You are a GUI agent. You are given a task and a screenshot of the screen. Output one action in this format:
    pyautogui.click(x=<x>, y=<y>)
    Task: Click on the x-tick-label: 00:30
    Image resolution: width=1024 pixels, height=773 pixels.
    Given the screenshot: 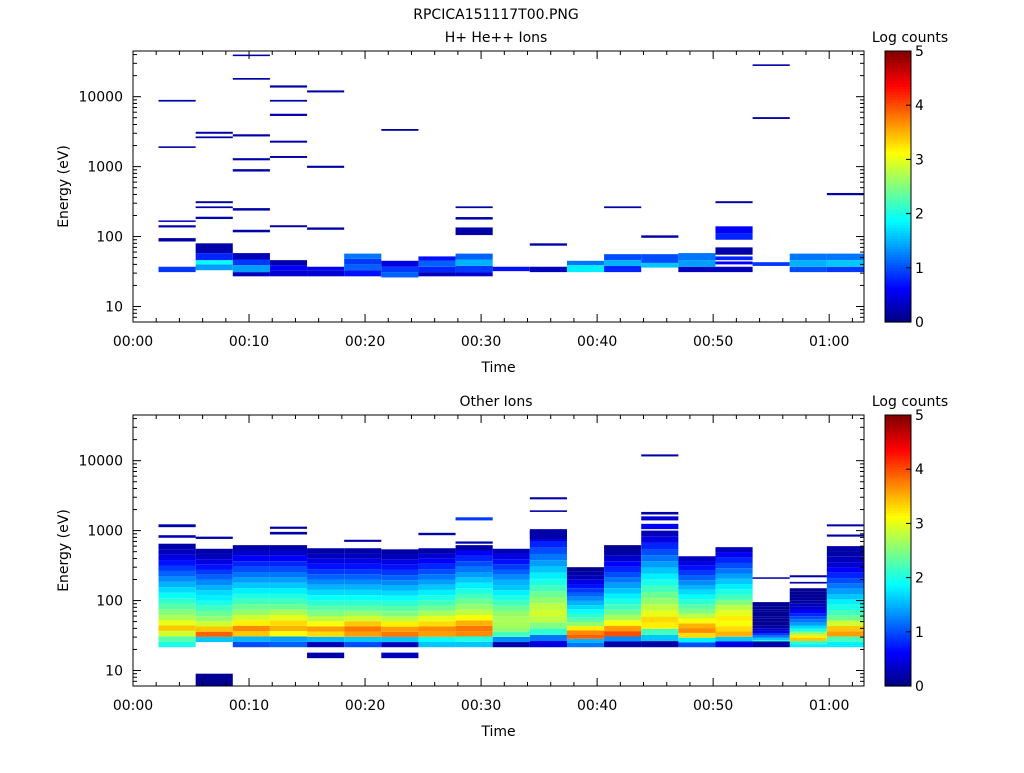 What is the action you would take?
    pyautogui.click(x=481, y=342)
    